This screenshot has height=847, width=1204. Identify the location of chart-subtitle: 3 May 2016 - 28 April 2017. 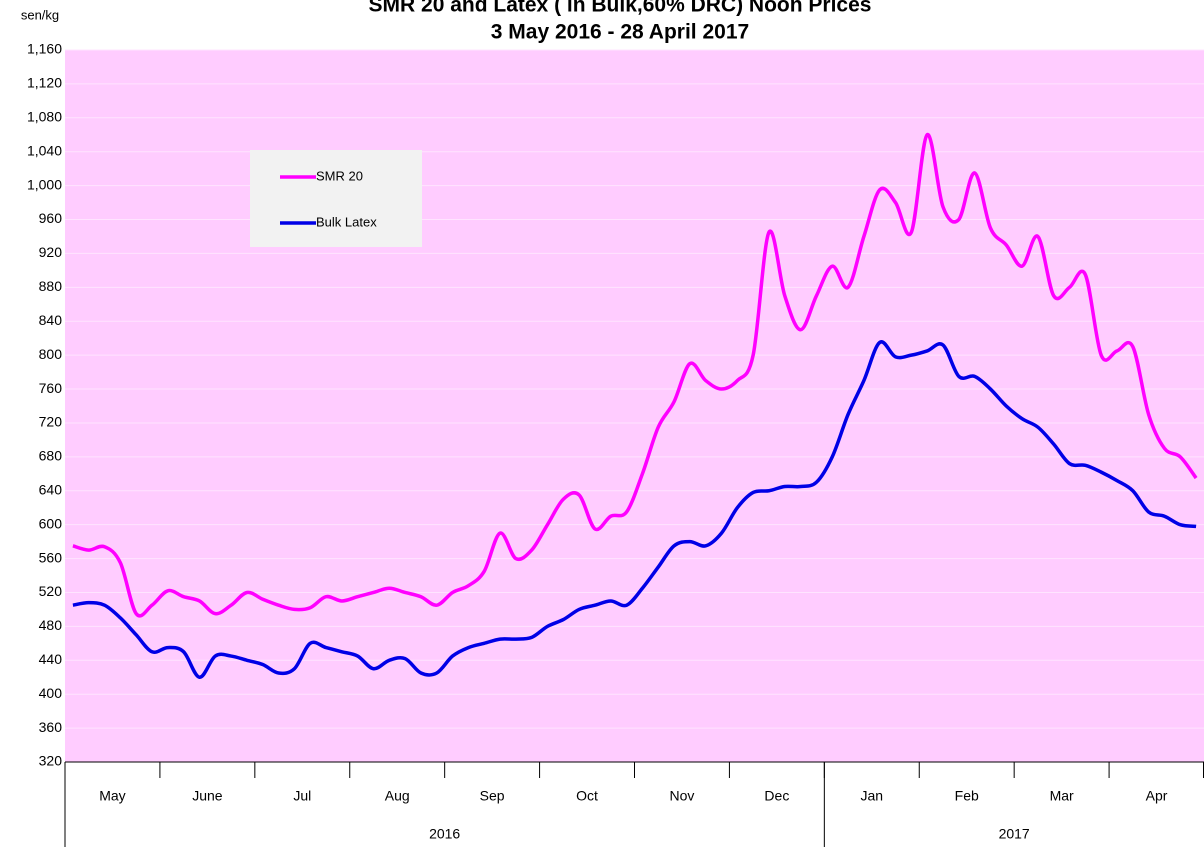
(620, 32).